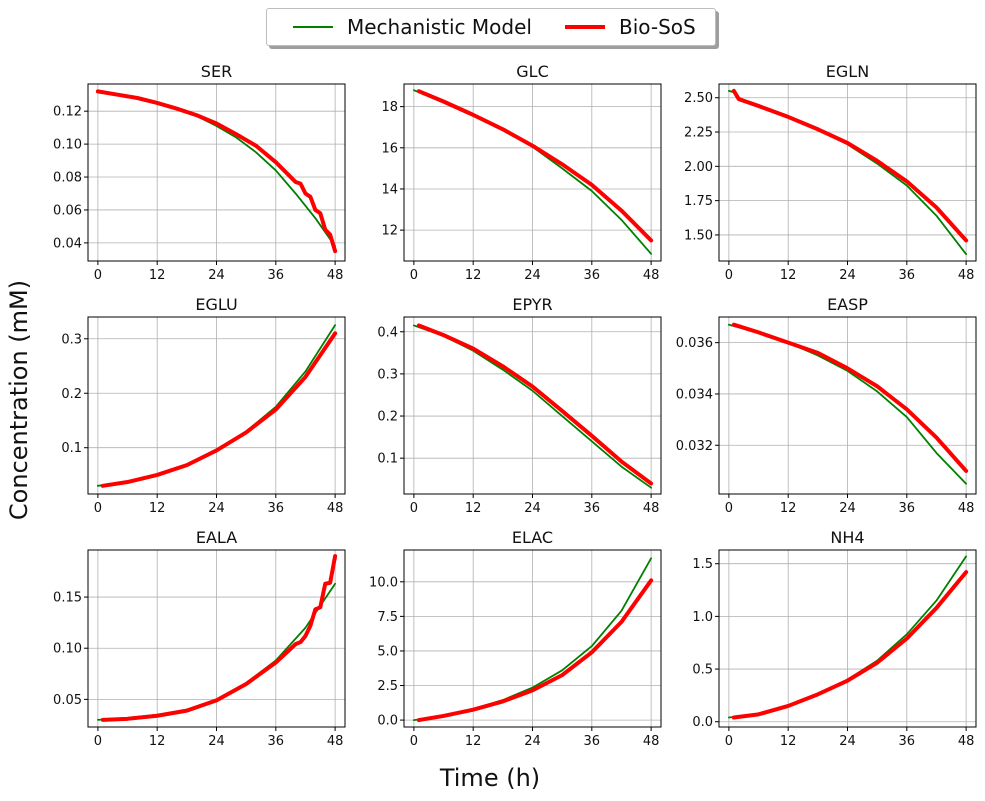  I want to click on y-tick-label: 5.0, so click(387, 651).